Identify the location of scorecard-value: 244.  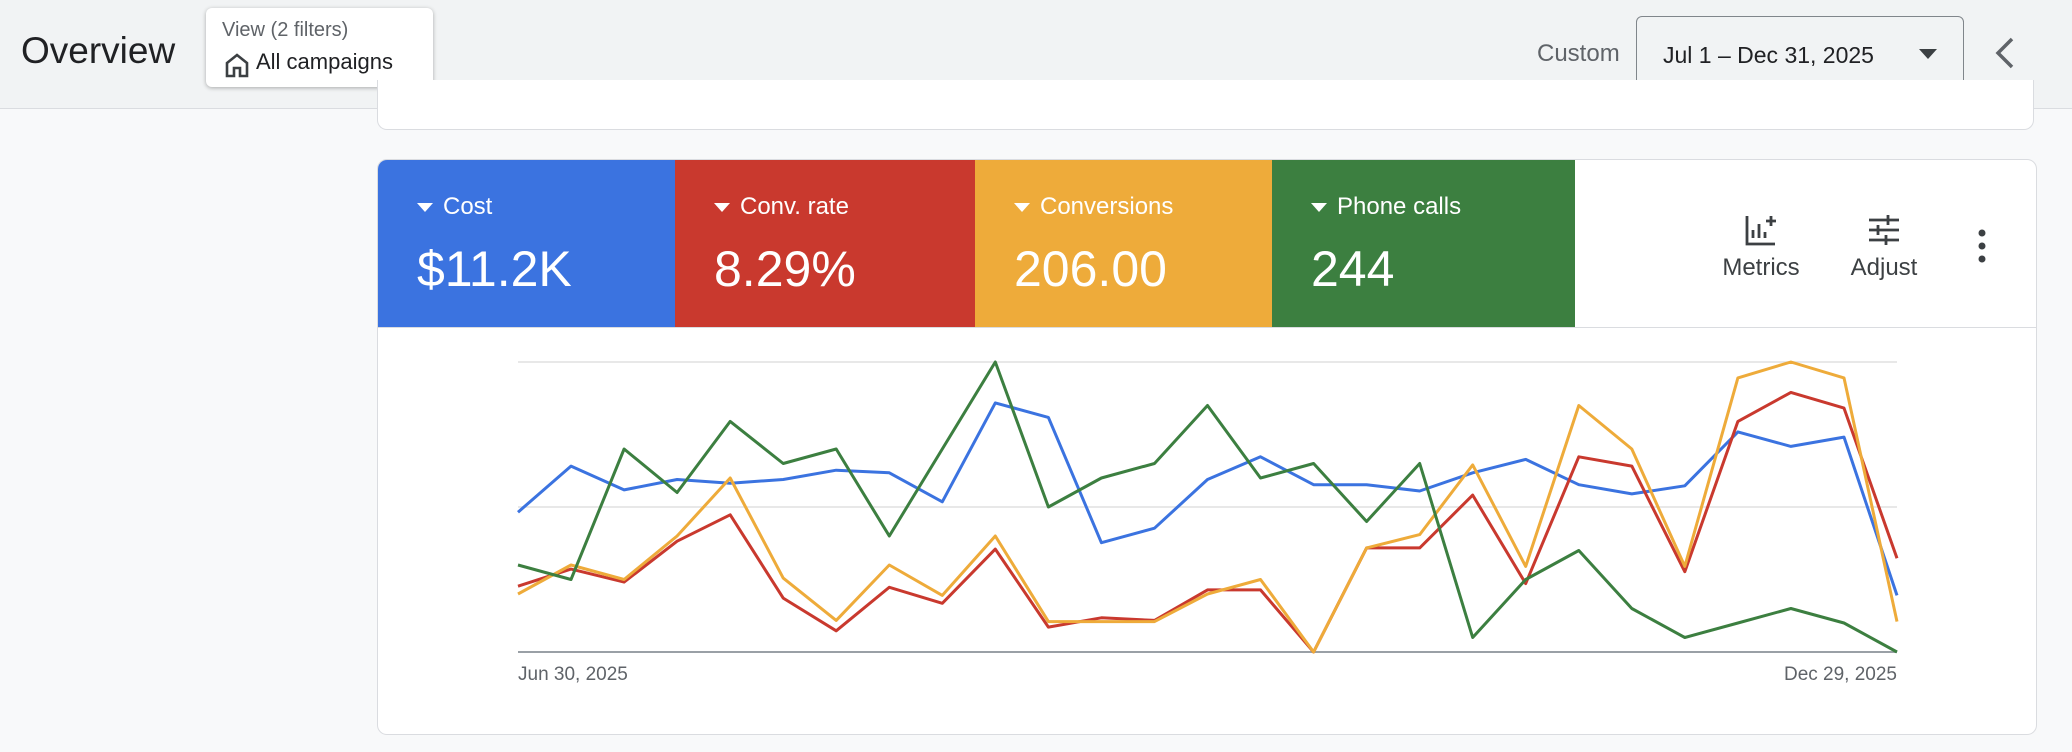
(1353, 269).